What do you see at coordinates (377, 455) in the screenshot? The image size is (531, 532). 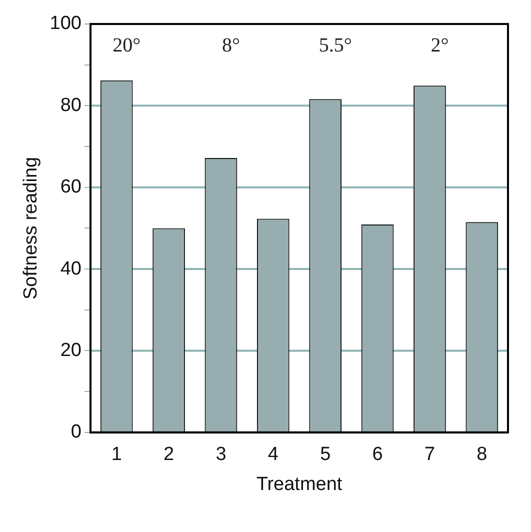 I see `x-tick-label: 6` at bounding box center [377, 455].